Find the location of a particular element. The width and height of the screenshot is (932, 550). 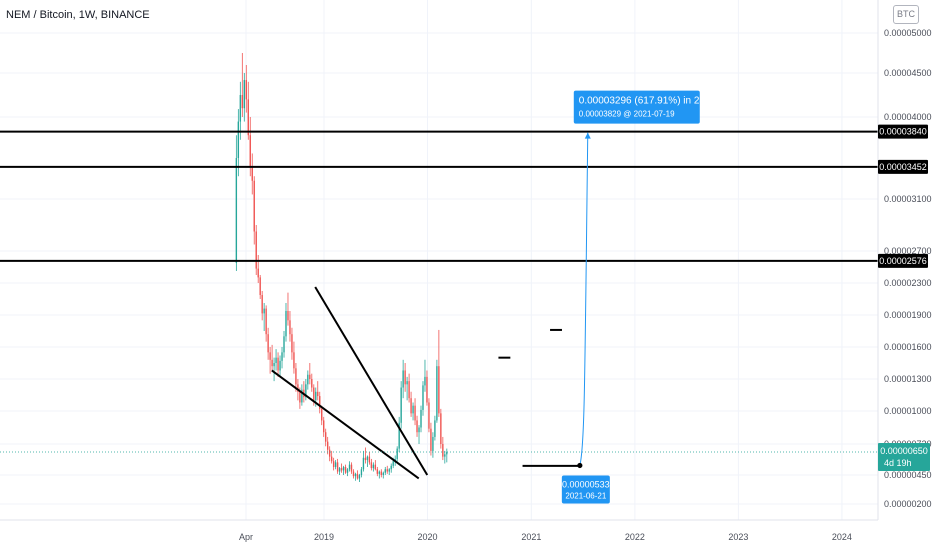

projection-start-date: 2021-06-21 is located at coordinates (585, 495).